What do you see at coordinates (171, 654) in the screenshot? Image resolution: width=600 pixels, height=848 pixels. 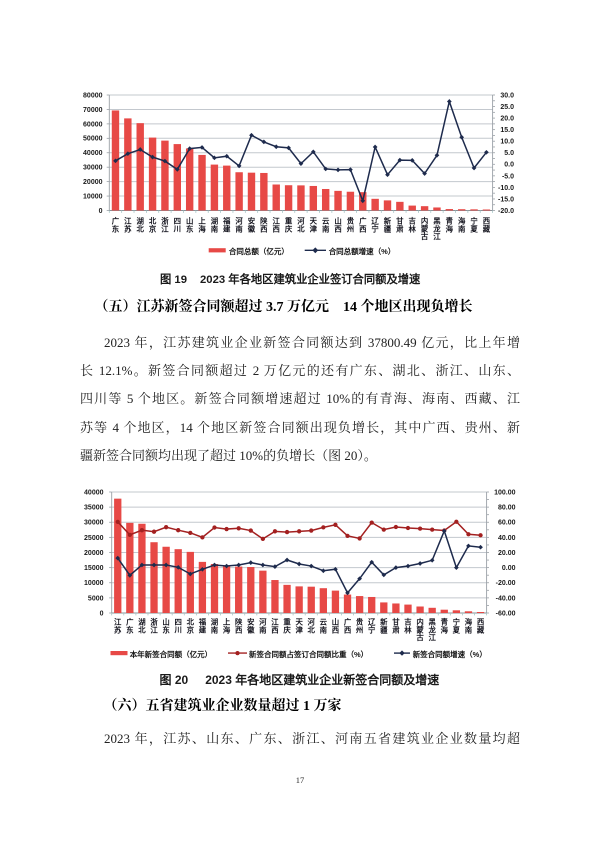 I see `svg-text: 本年新签合同额（亿元）` at bounding box center [171, 654].